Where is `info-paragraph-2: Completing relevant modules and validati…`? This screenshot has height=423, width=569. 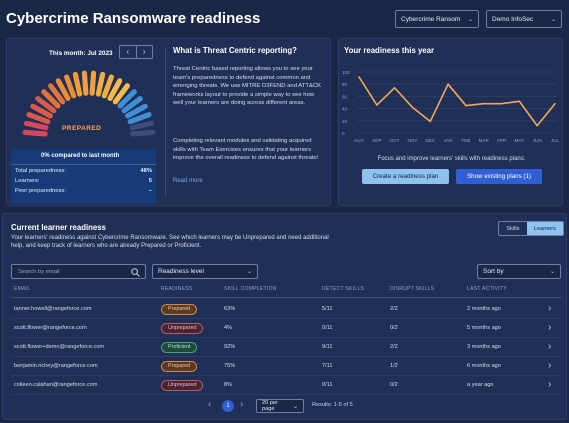
info-paragraph-2: Completing relevant modules and validati… is located at coordinates (246, 150).